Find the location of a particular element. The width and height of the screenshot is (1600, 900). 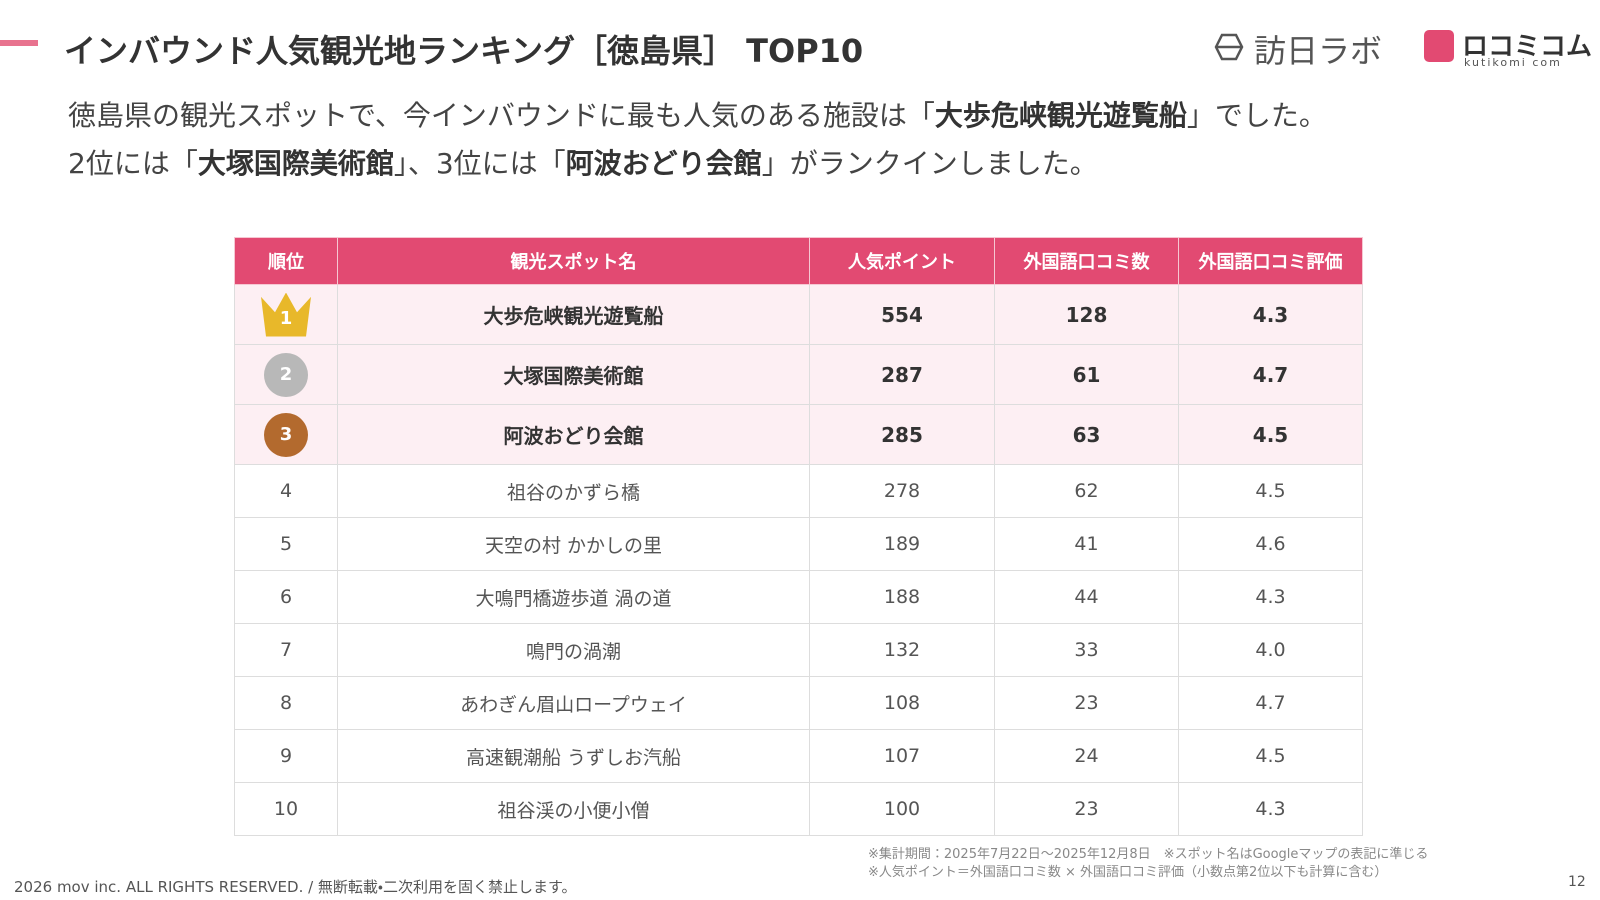

table-row: 4 祖谷のかずら橋 278 62 4.5 is located at coordinates (798, 491).